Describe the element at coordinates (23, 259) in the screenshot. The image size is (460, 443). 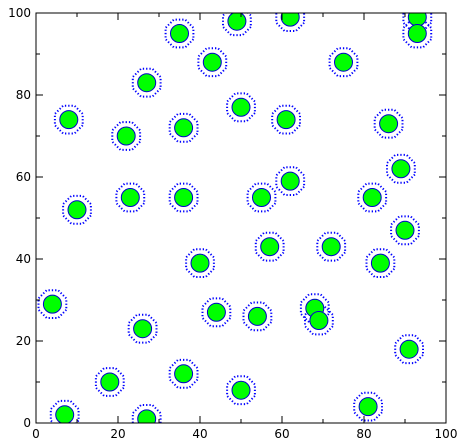
I see `y-tick-label-2: 40` at that location.